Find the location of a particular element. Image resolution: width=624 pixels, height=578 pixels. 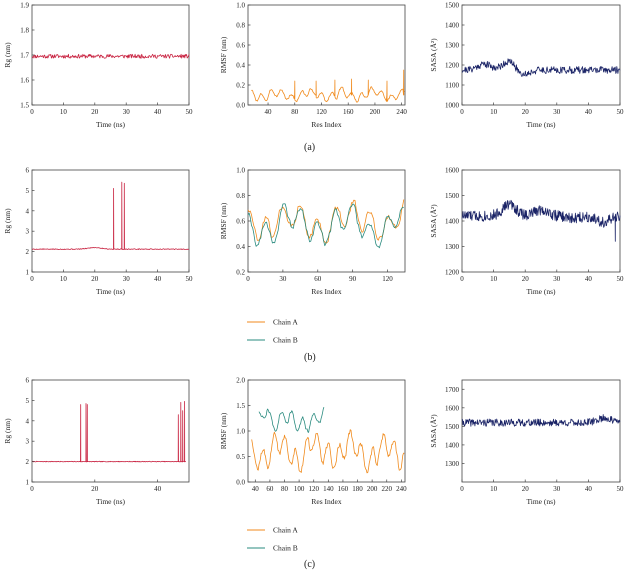

series-line-rmsf is located at coordinates (327, 86).